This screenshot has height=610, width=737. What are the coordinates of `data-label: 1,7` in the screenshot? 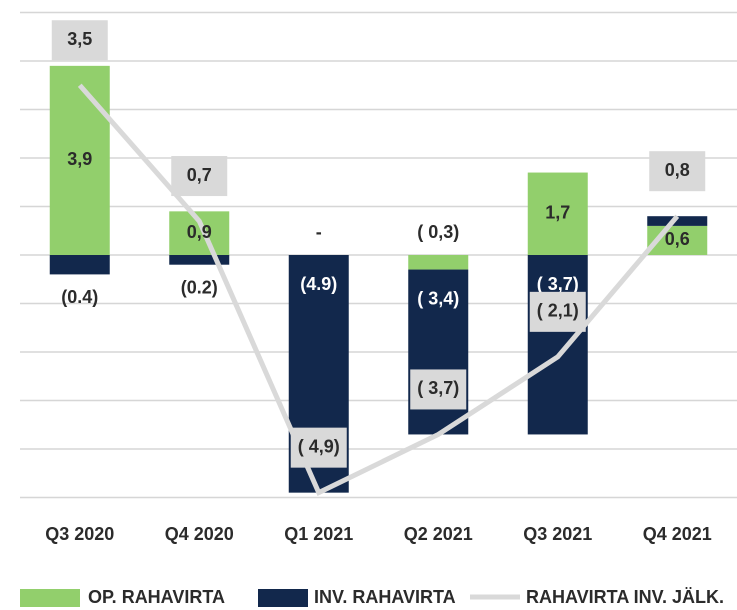 It's located at (557, 213).